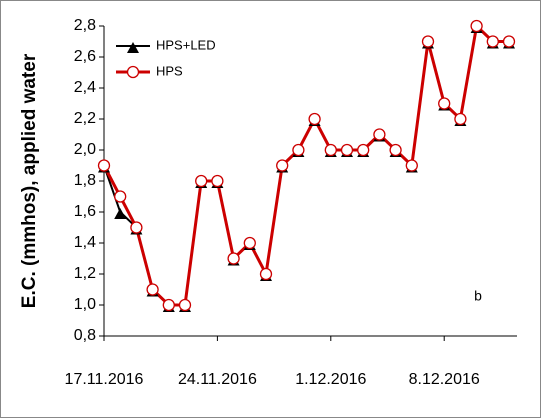 This screenshot has width=541, height=418. What do you see at coordinates (85, 118) in the screenshot?
I see `y-tick-label: 2,2` at bounding box center [85, 118].